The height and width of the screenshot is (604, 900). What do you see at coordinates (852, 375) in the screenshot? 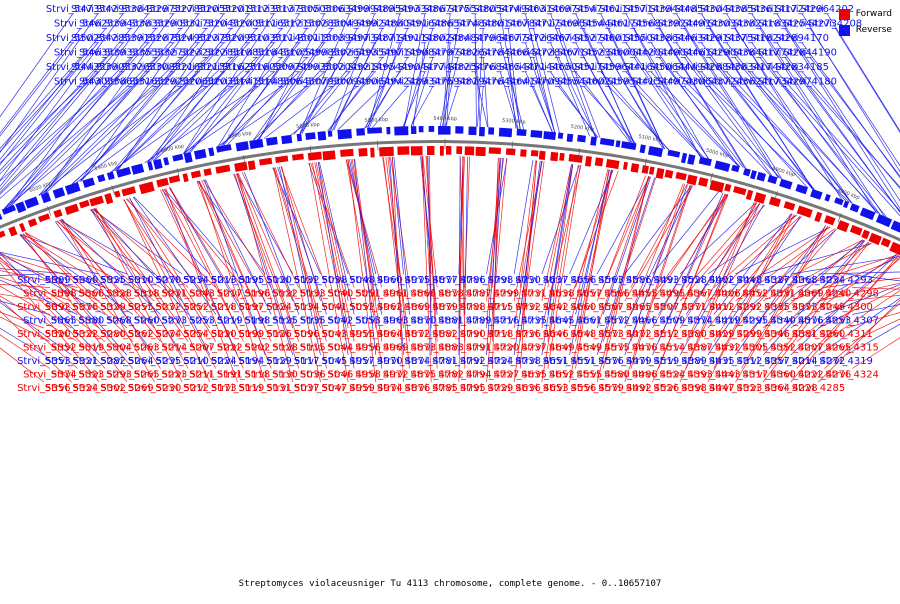
I see `gene-label: Strvi_4324` at bounding box center [852, 375].